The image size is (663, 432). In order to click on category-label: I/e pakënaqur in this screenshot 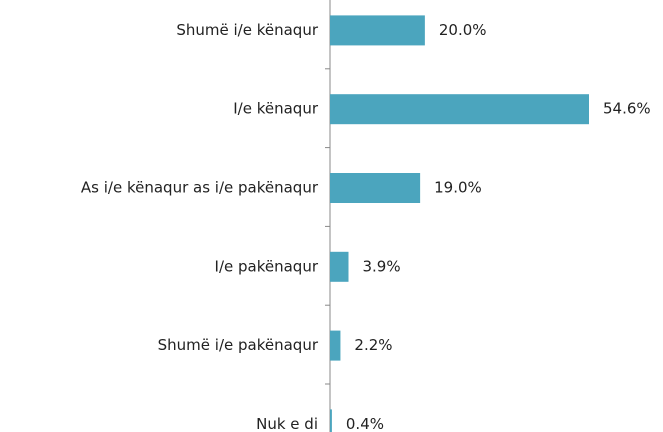, I will do `click(267, 266)`.